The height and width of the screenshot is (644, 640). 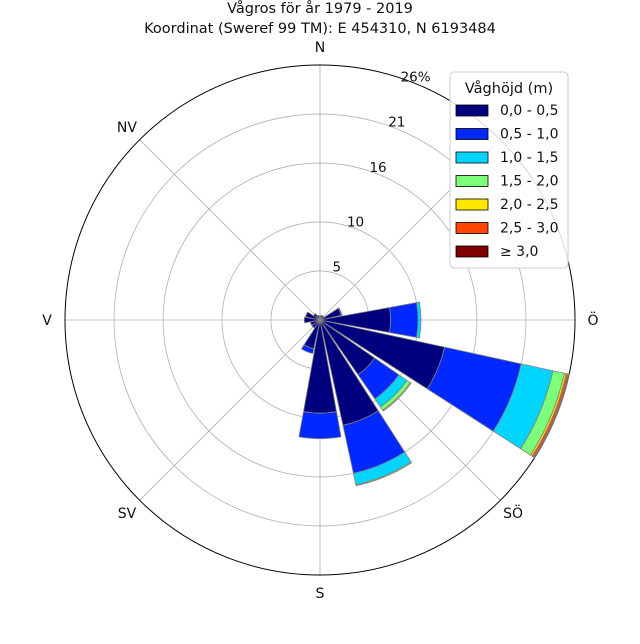 I want to click on direction-label: S, so click(x=320, y=594).